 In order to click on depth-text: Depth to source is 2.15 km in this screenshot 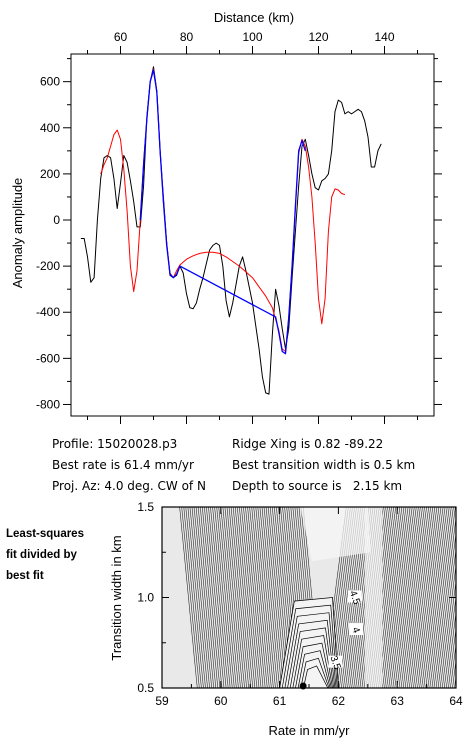, I will do `click(317, 486)`.